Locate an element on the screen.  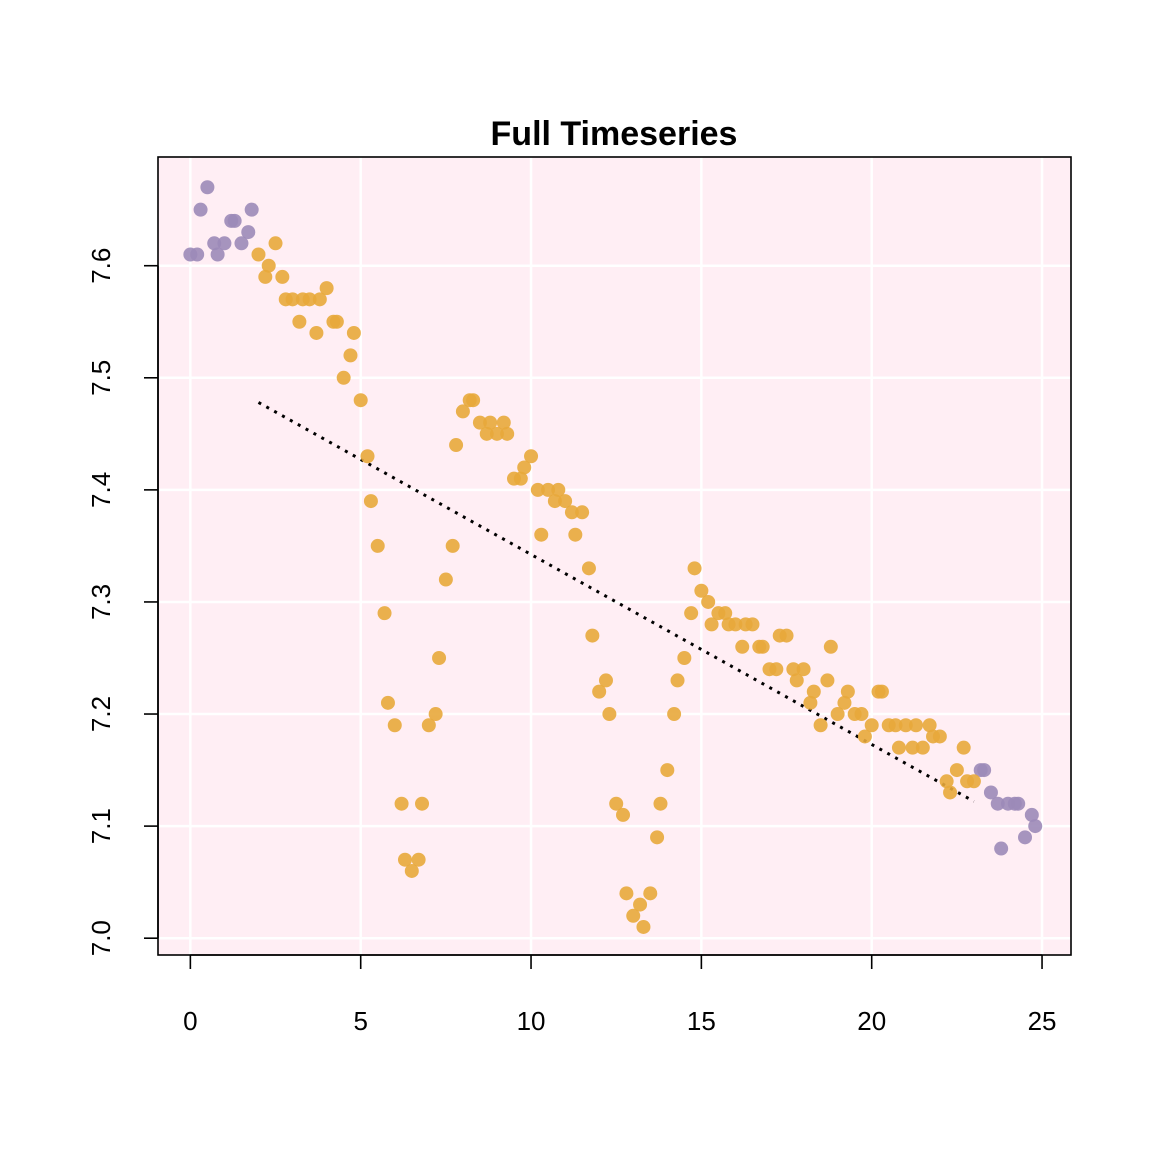
x-tick-label: 15 is located at coordinates (701, 1021).